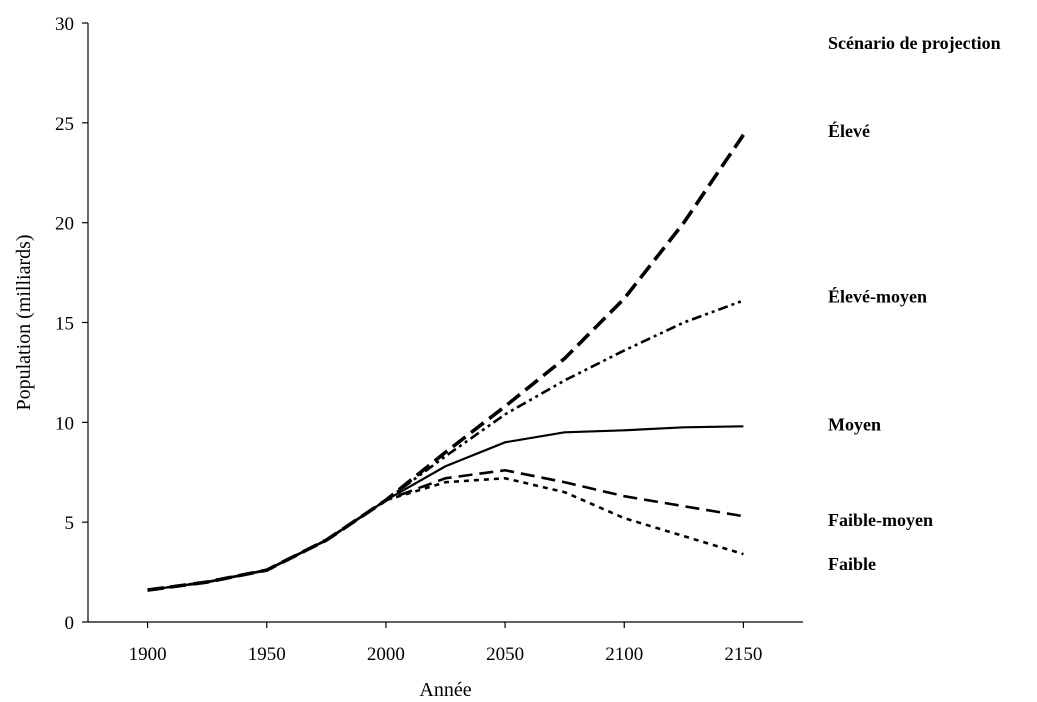 Image resolution: width=1037 pixels, height=702 pixels. Describe the element at coordinates (64, 24) in the screenshot. I see `y-tick-label: 30` at that location.